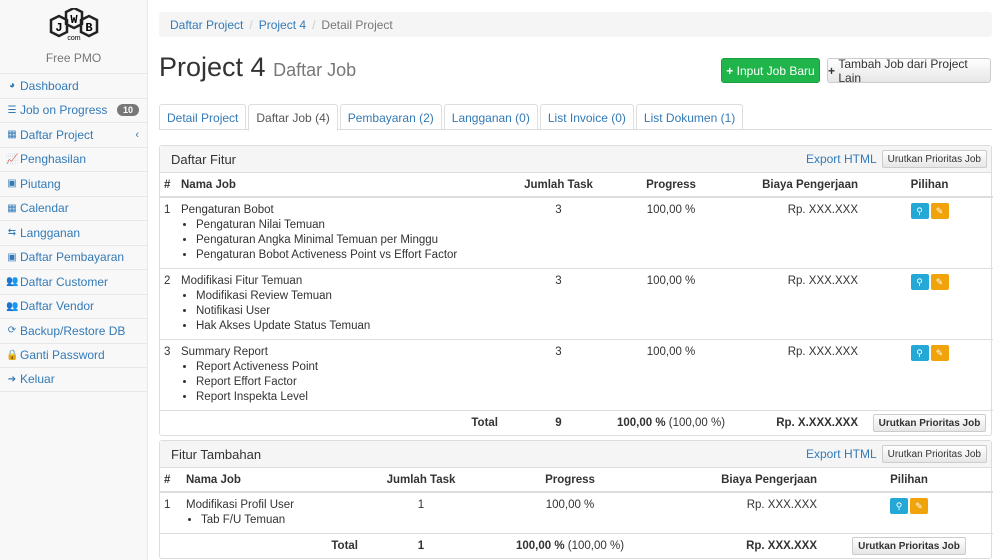 Image resolution: width=1000 pixels, height=560 pixels. Describe the element at coordinates (204, 159) in the screenshot. I see `panel-title: Daftar Fitur` at that location.